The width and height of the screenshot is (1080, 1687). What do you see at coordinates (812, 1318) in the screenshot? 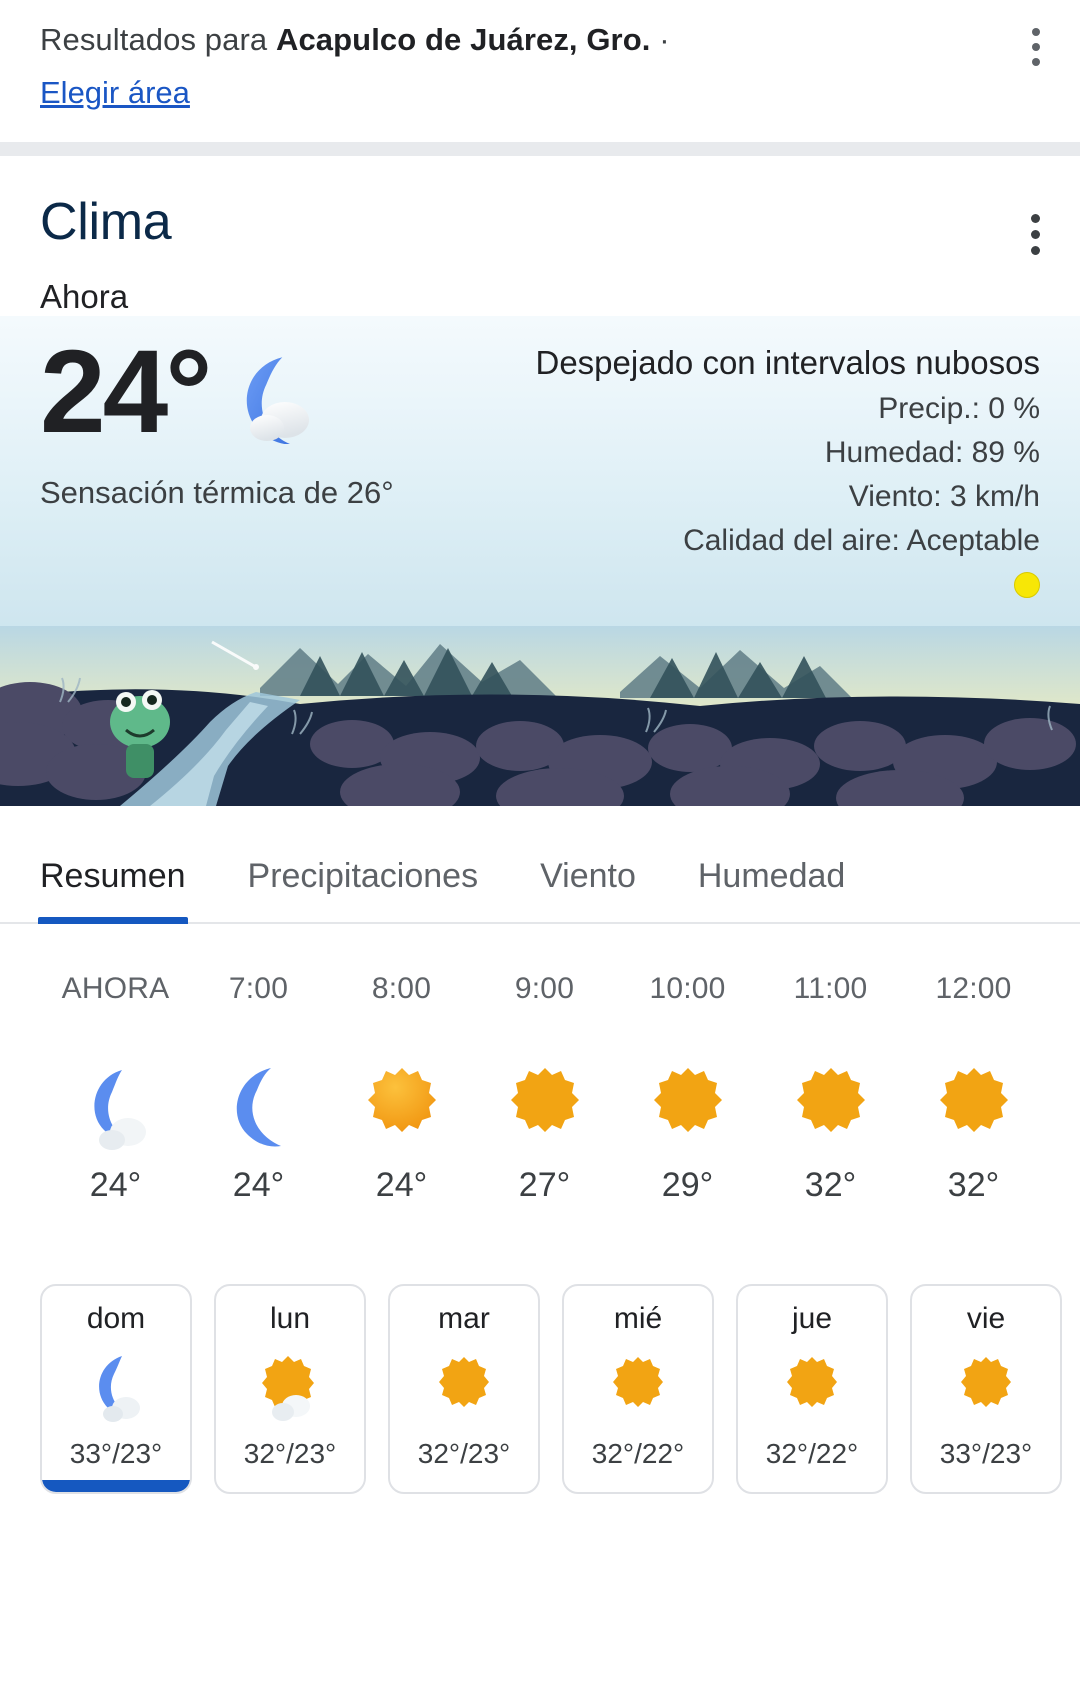
I see `day-label: jue` at bounding box center [812, 1318].